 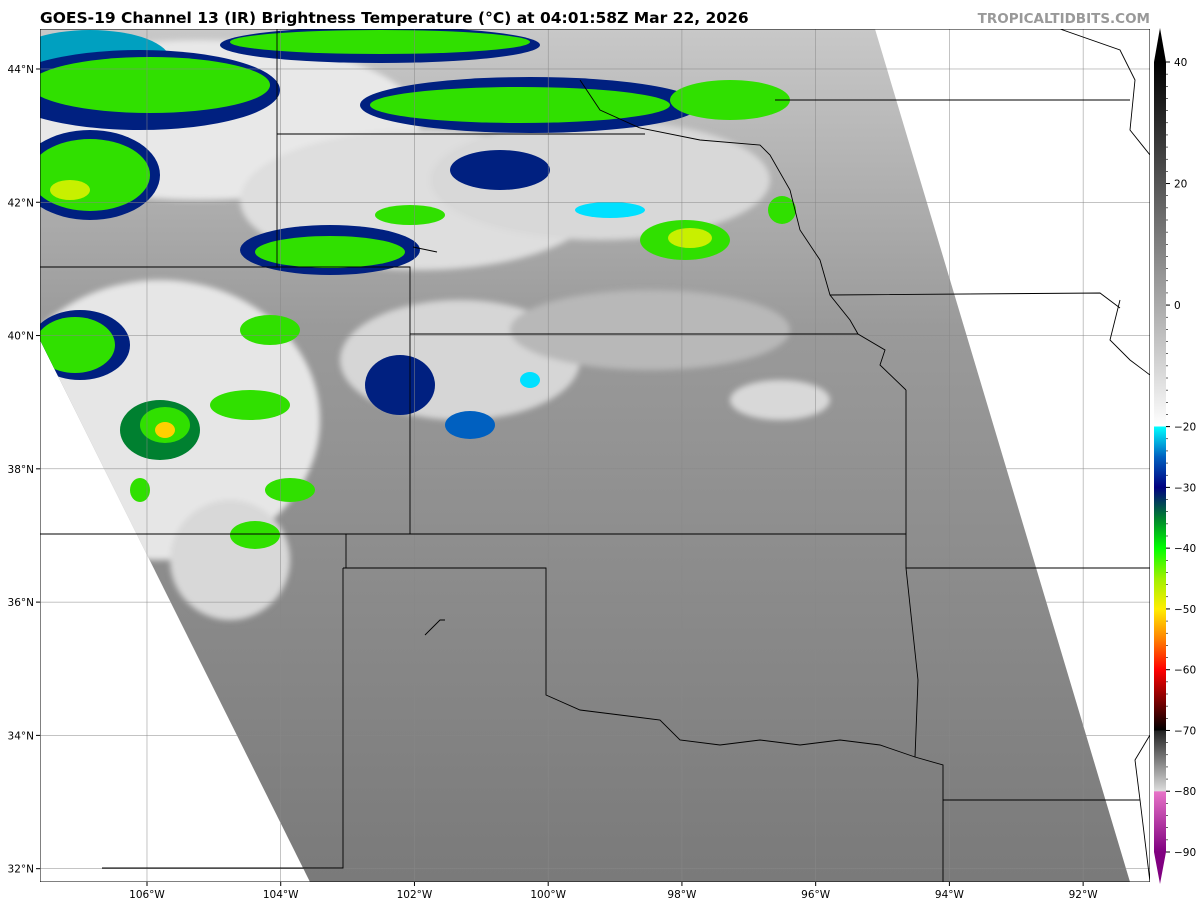 What do you see at coordinates (1185, 549) in the screenshot?
I see `colorbar-tick-label: −40` at bounding box center [1185, 549].